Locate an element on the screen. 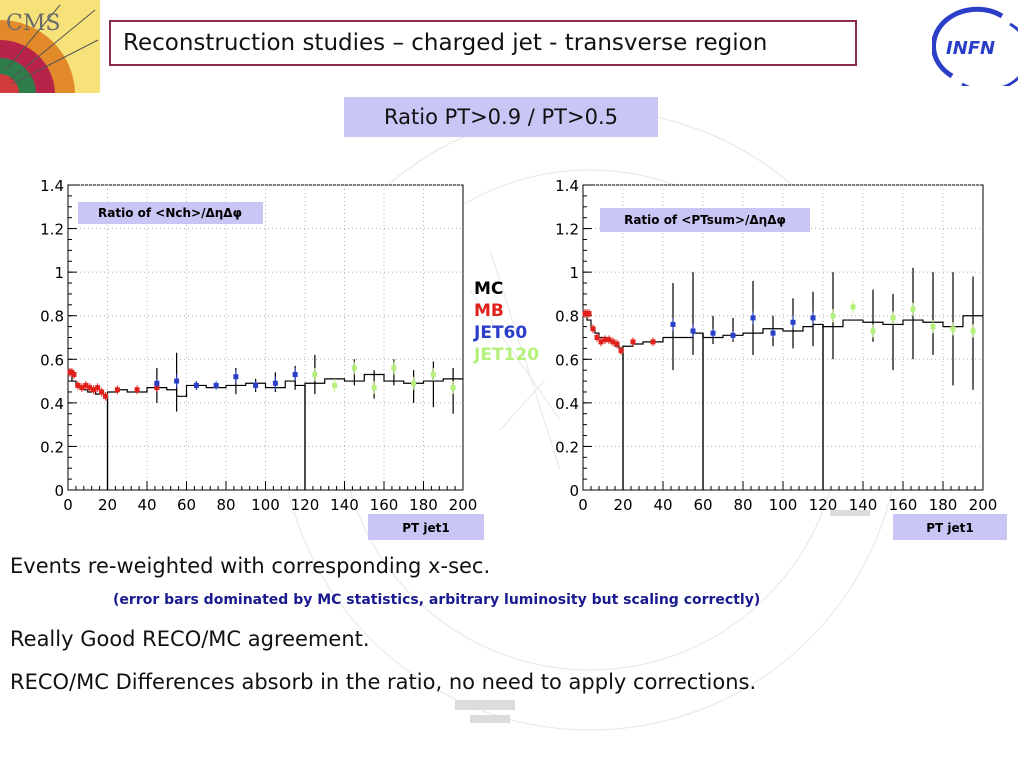 The image size is (1024, 768). x-axis-label-box is located at coordinates (950, 527).